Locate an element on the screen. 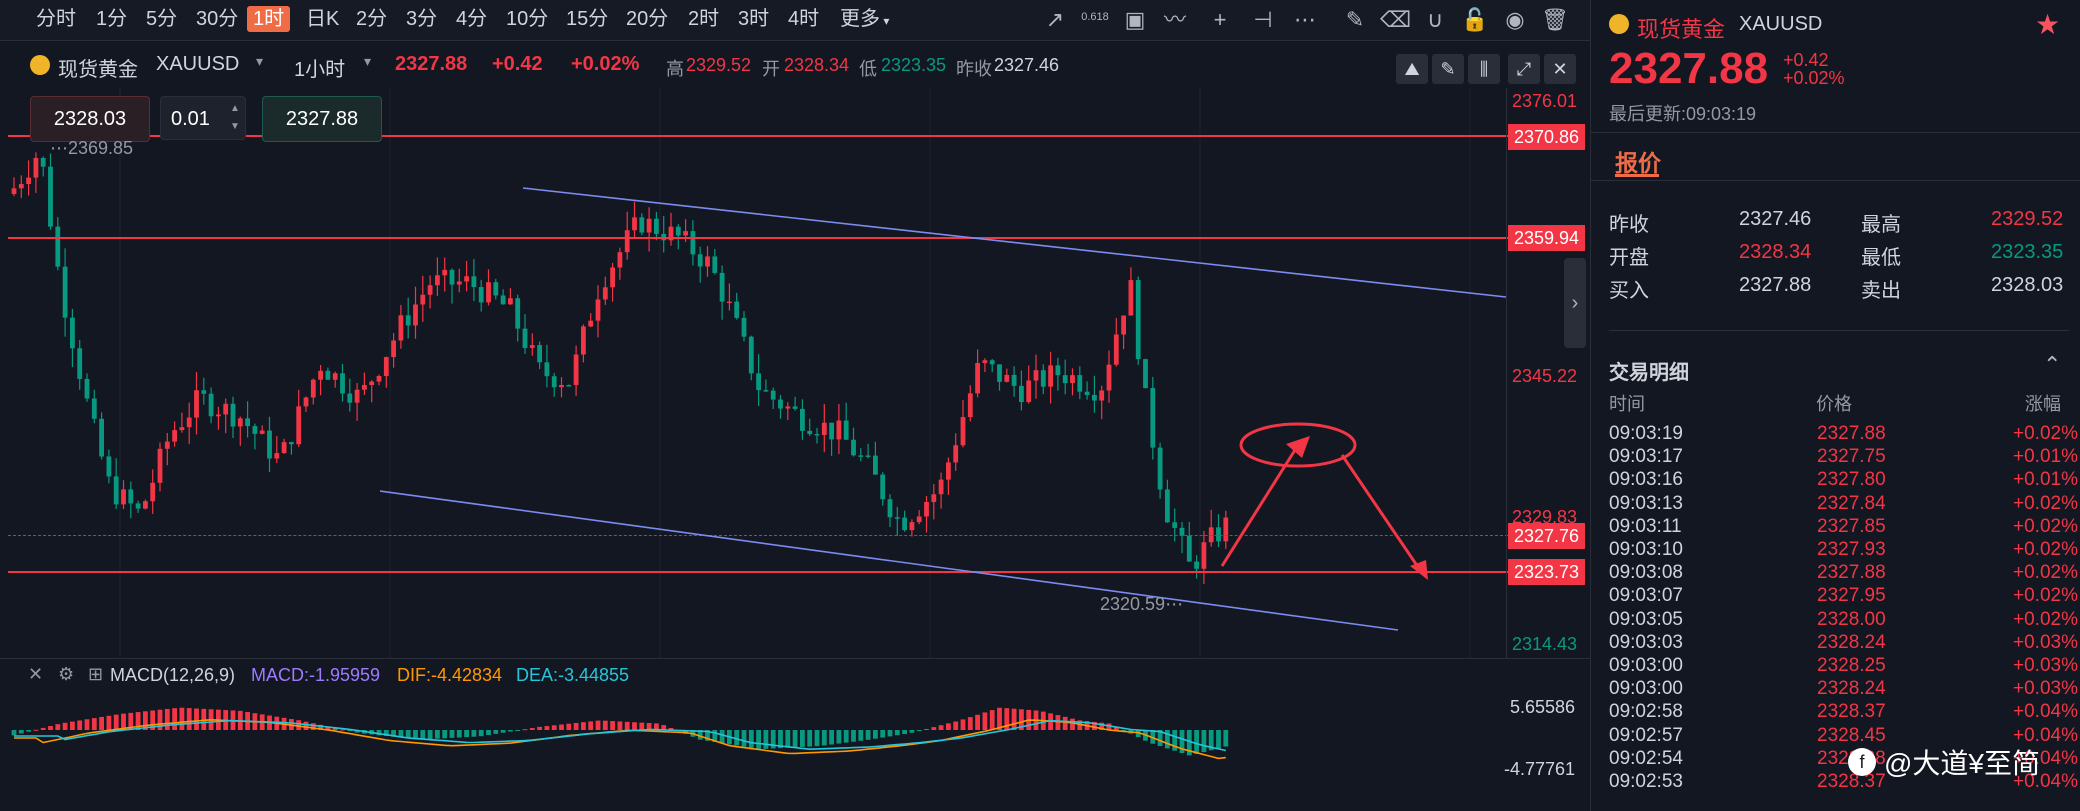 This screenshot has width=2080, height=811. tf-1h: 1时 is located at coordinates (269, 19).